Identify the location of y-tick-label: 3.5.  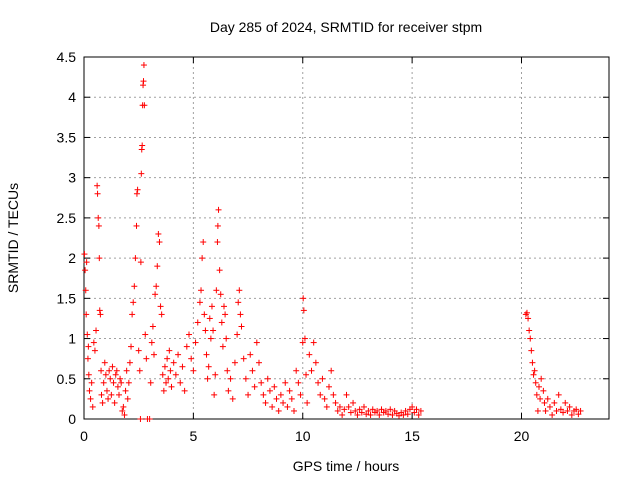
(67, 137).